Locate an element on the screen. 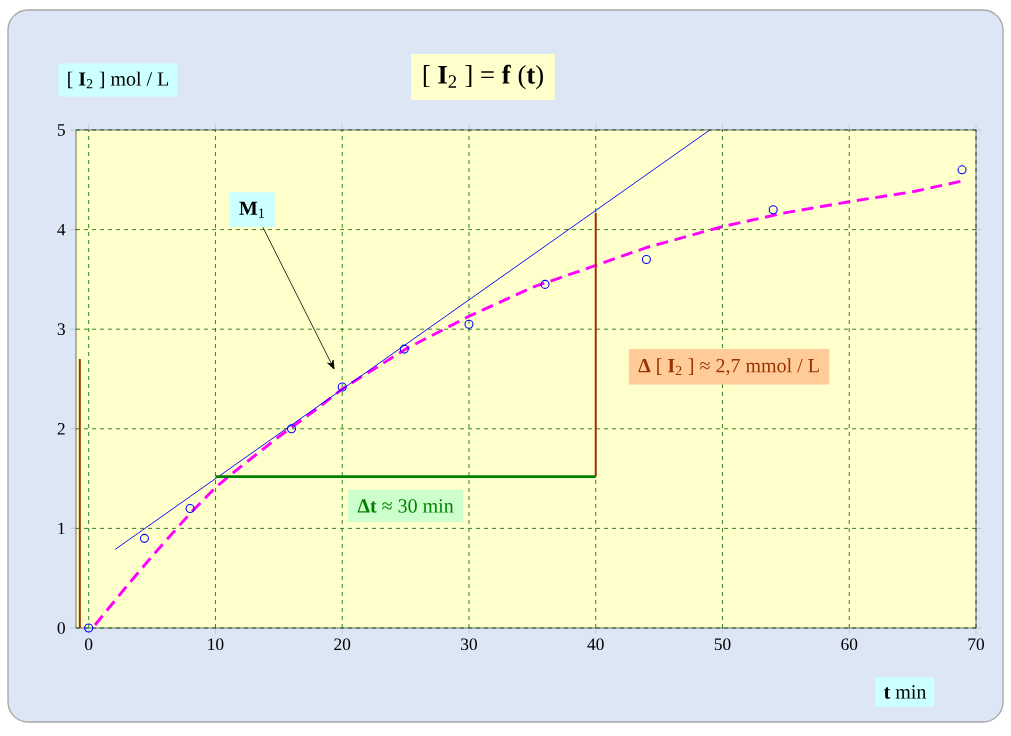 This screenshot has height=736, width=1011. y-tick-label: 0 is located at coordinates (61, 628).